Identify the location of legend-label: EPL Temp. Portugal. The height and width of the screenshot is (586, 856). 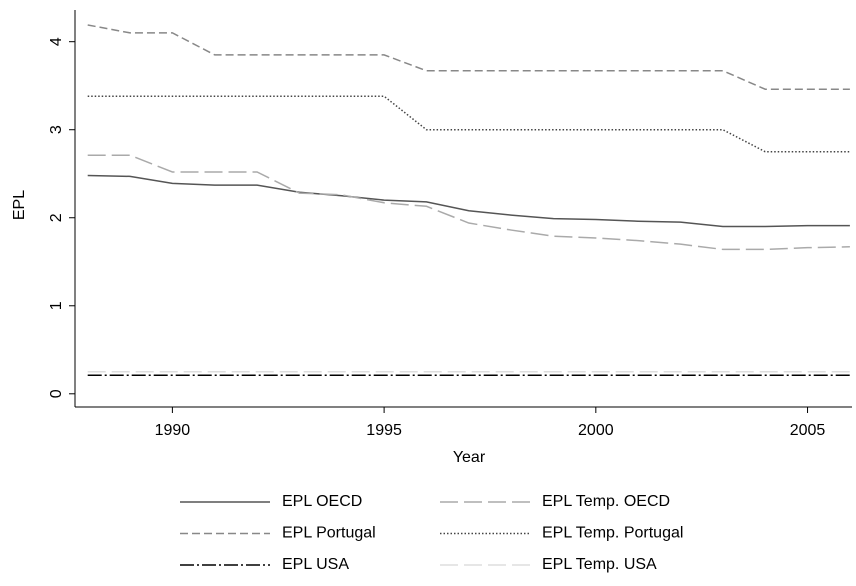
(612, 533).